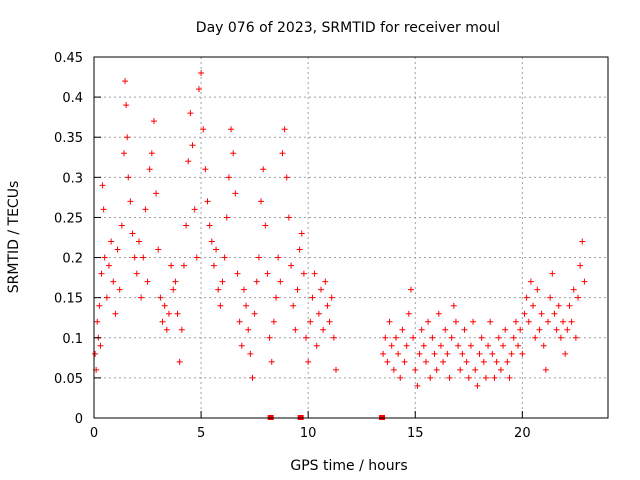 The width and height of the screenshot is (640, 480). What do you see at coordinates (72, 259) in the screenshot?
I see `y-tick-label: 0.2` at bounding box center [72, 259].